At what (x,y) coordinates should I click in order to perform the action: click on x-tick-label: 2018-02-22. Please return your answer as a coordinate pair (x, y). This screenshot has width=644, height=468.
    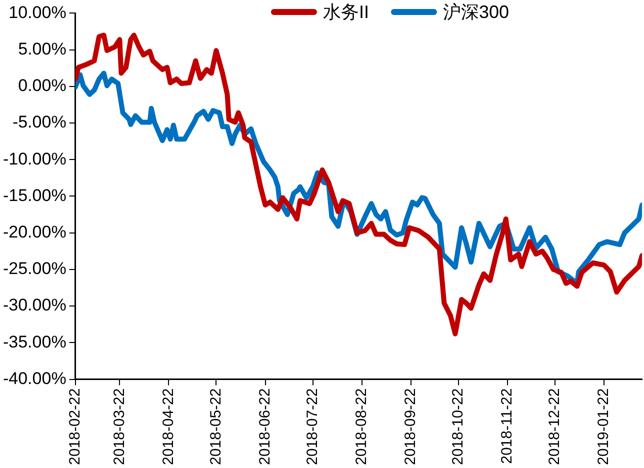
    Looking at the image, I should click on (75, 427).